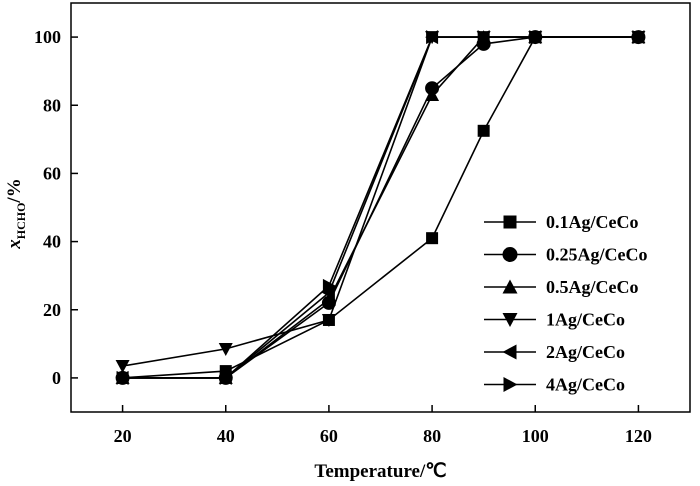 Image resolution: width=700 pixels, height=486 pixels. I want to click on y-axis-label: xHCHO/%, so click(16, 213).